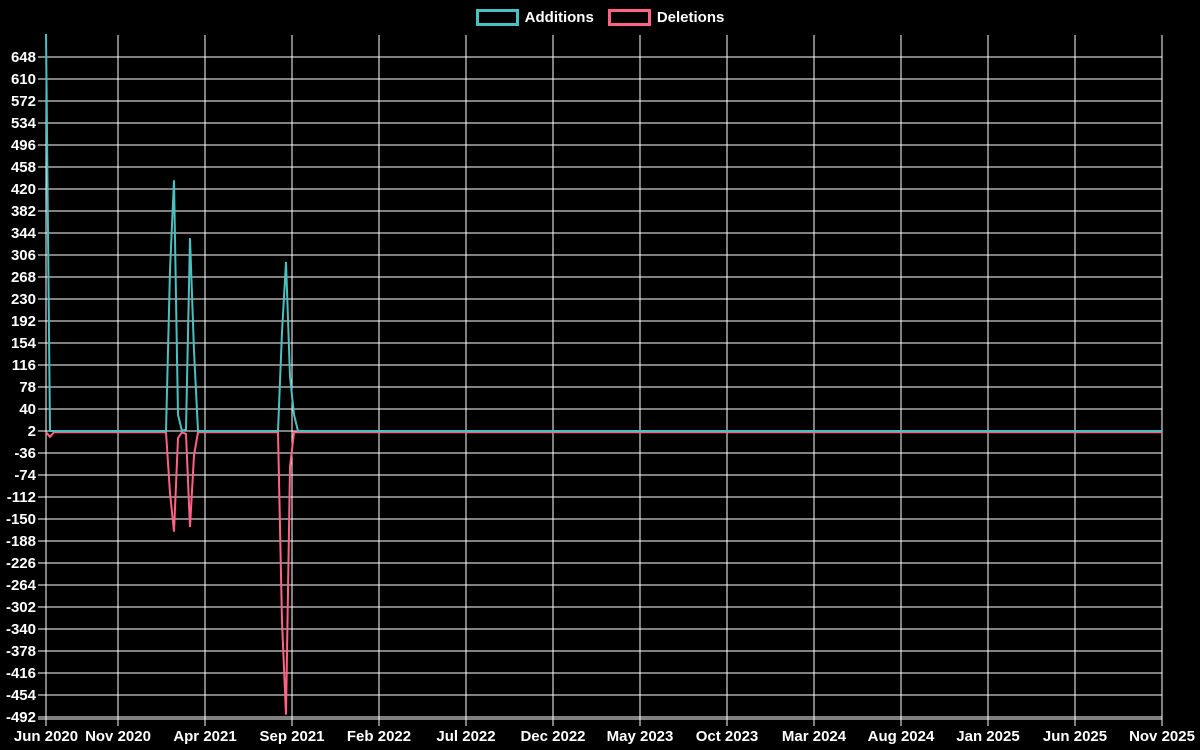 Image resolution: width=1200 pixels, height=750 pixels. I want to click on y-tick-label: -36, so click(25, 453).